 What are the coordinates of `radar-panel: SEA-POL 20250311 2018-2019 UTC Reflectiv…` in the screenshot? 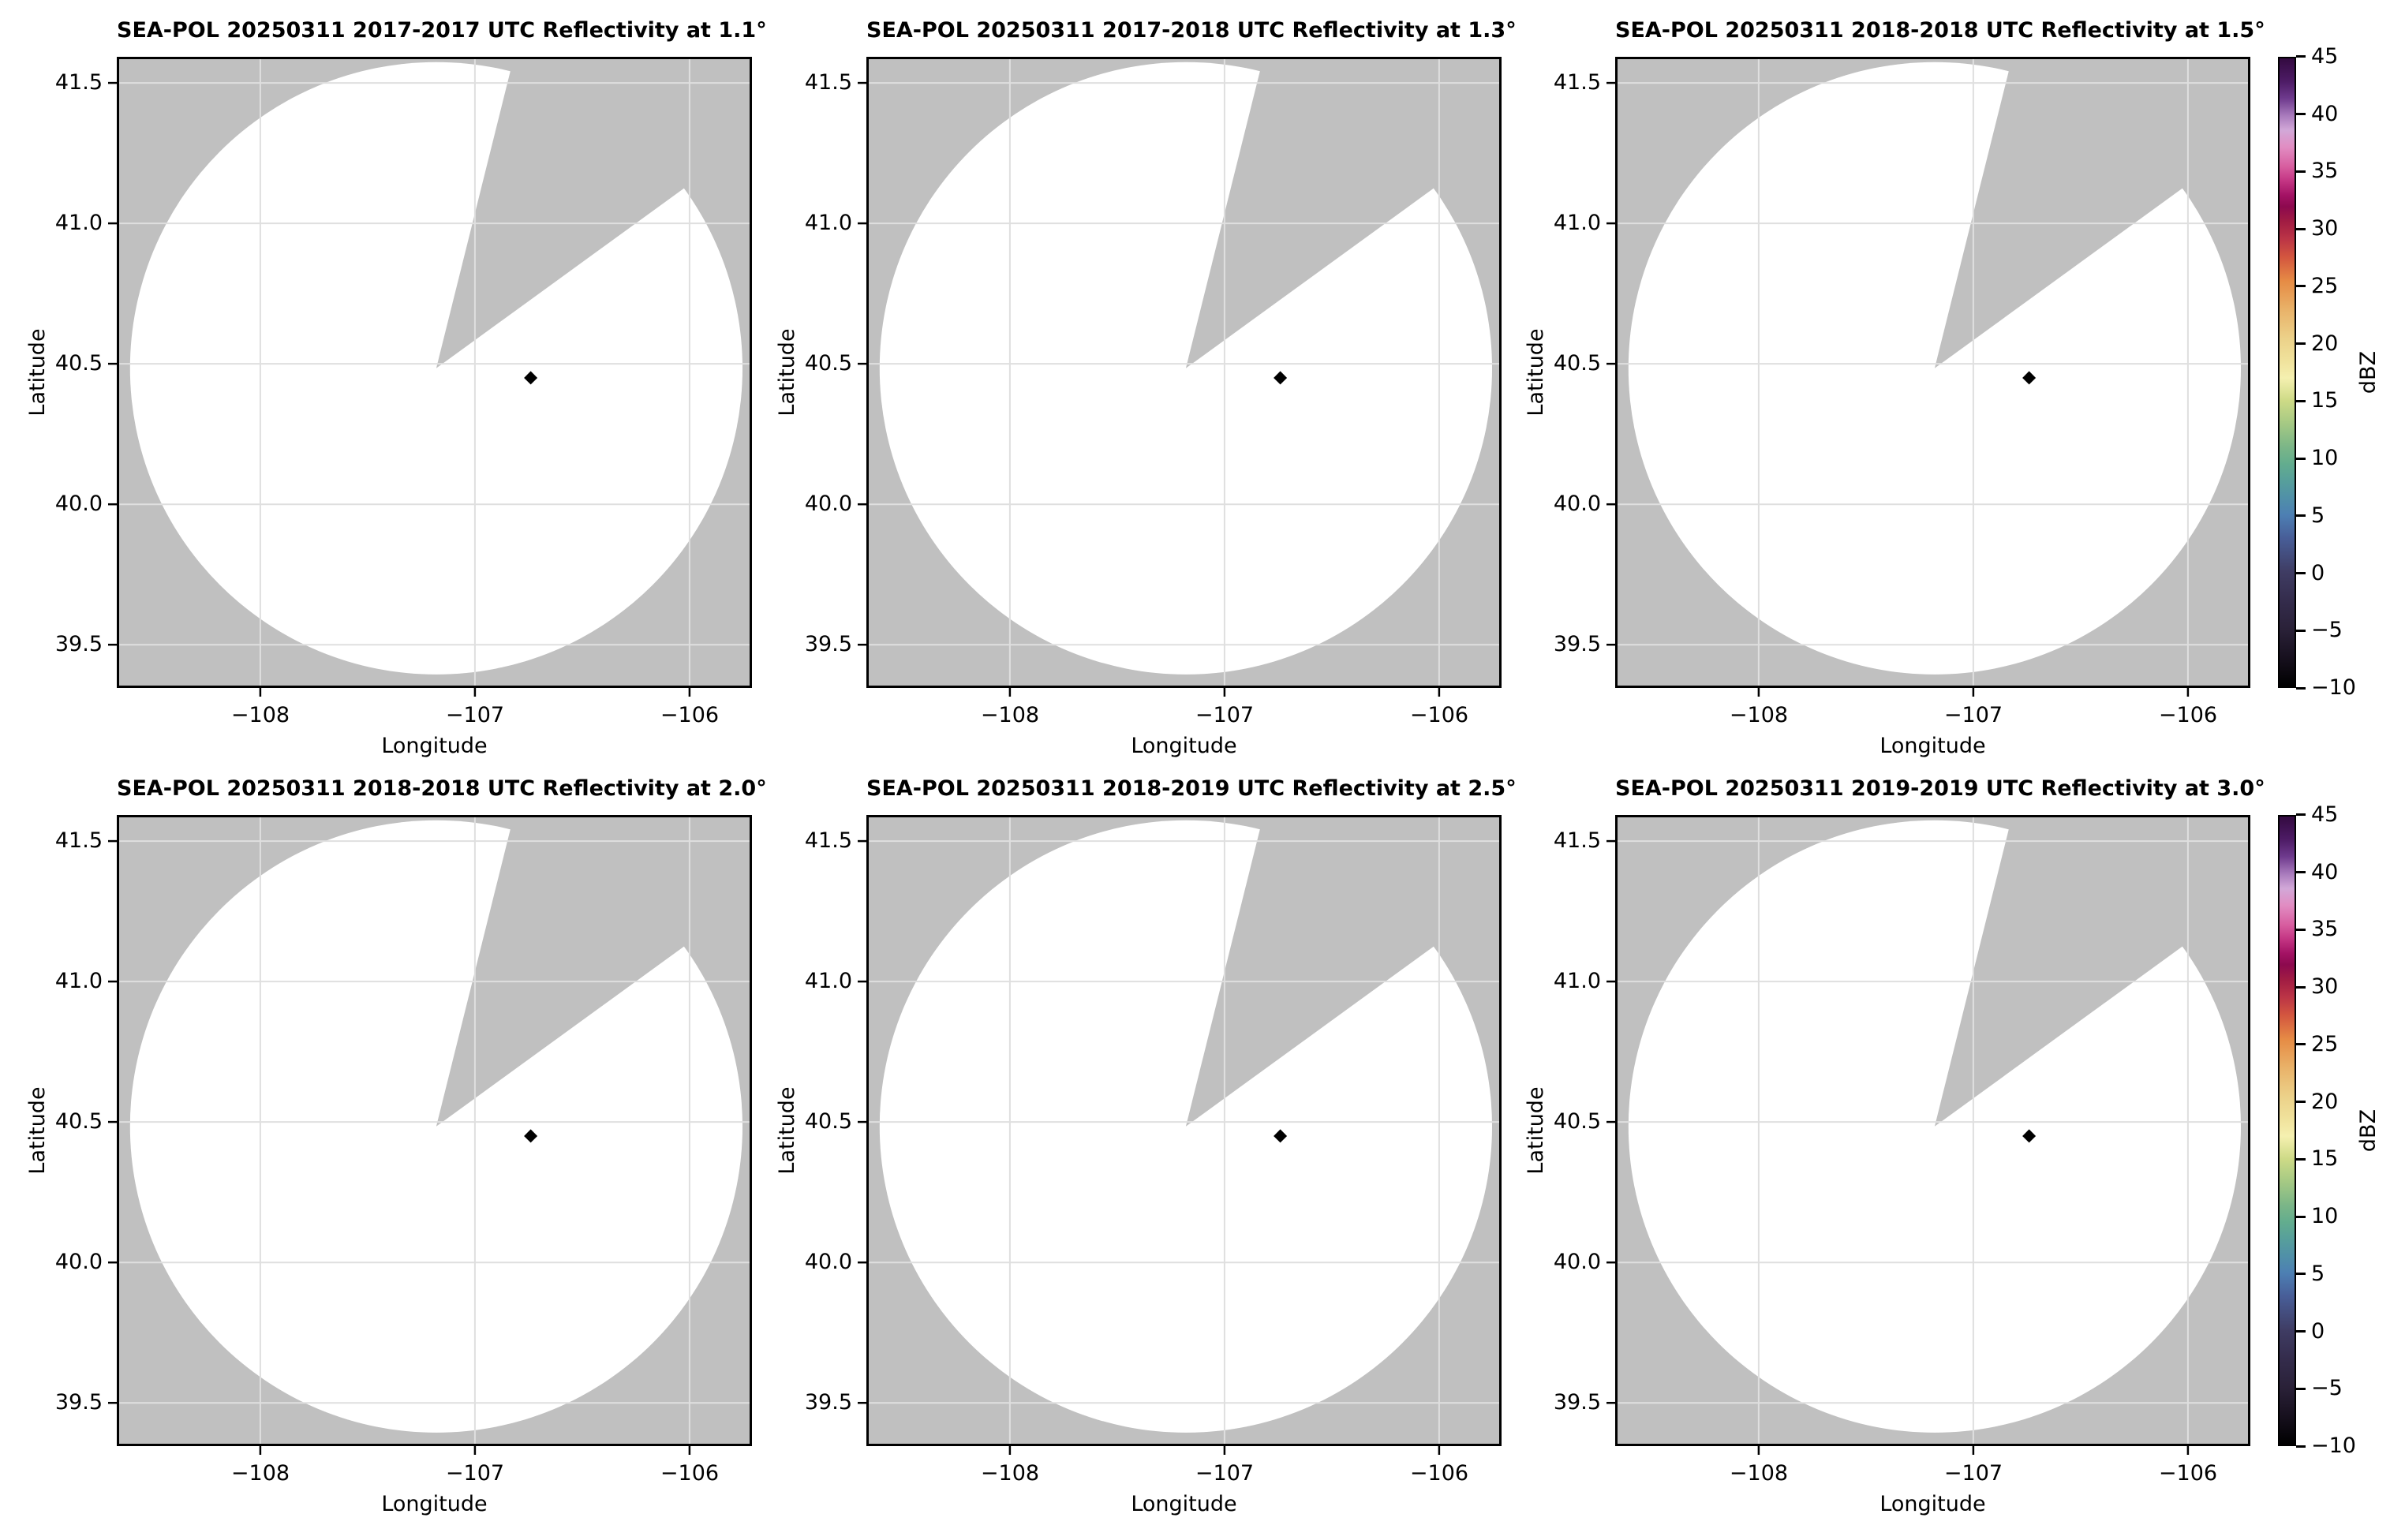 It's located at (1146, 1146).